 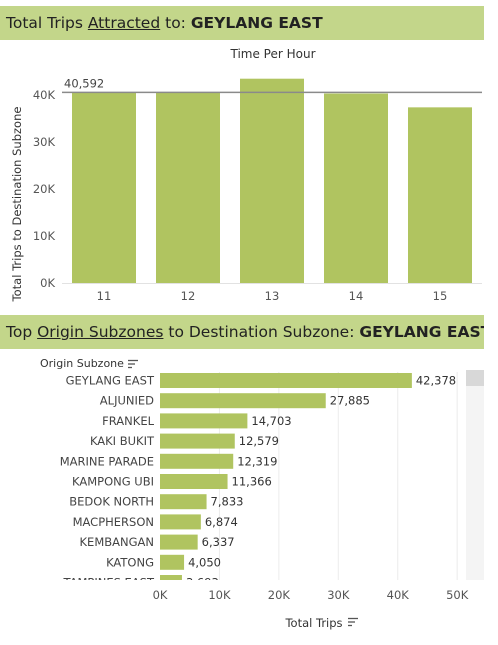 I want to click on origin-subzone-label: KEMBANGAN, so click(x=117, y=542).